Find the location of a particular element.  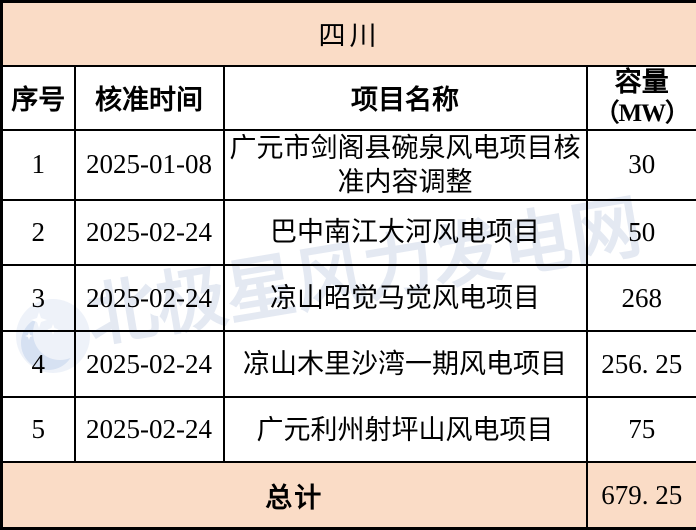

seq-cell: 5 is located at coordinates (38, 430).